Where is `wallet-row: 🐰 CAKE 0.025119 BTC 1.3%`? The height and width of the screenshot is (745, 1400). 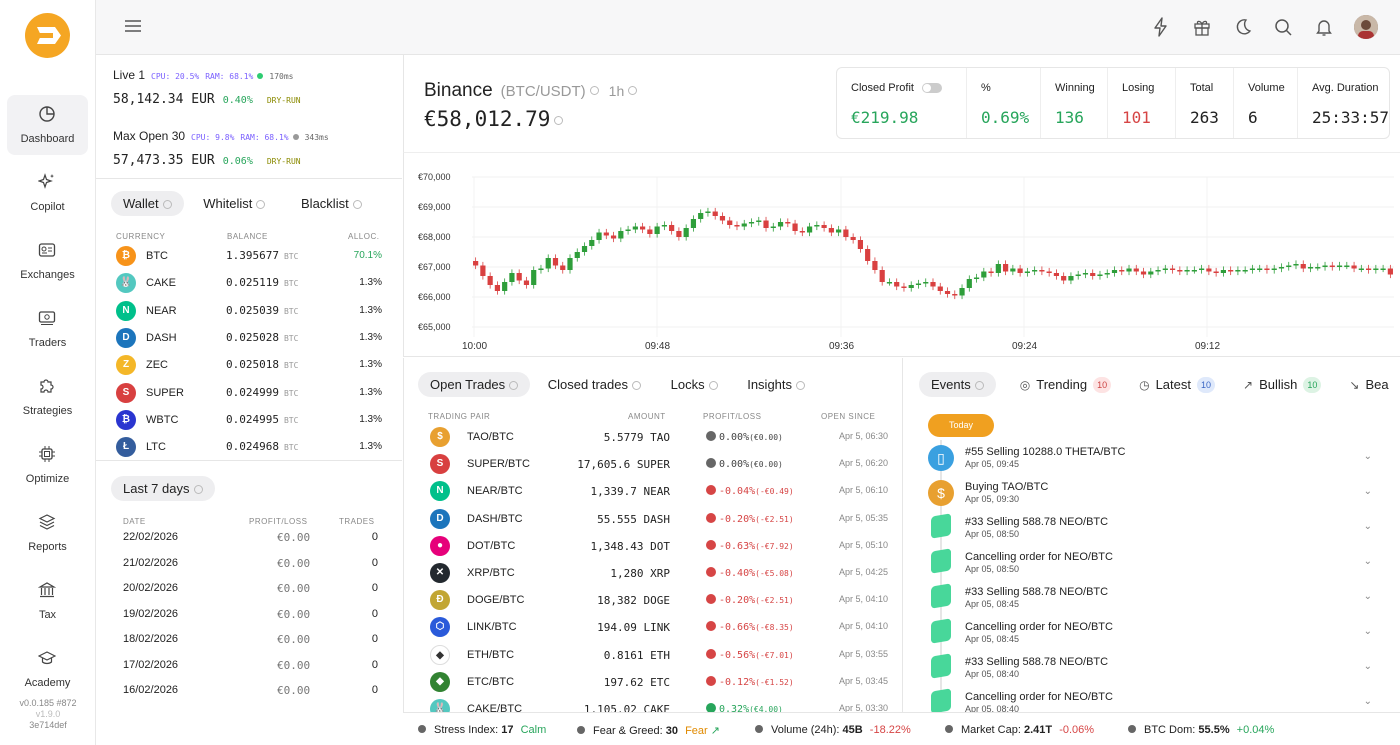 wallet-row: 🐰 CAKE 0.025119 BTC 1.3% is located at coordinates (249, 286).